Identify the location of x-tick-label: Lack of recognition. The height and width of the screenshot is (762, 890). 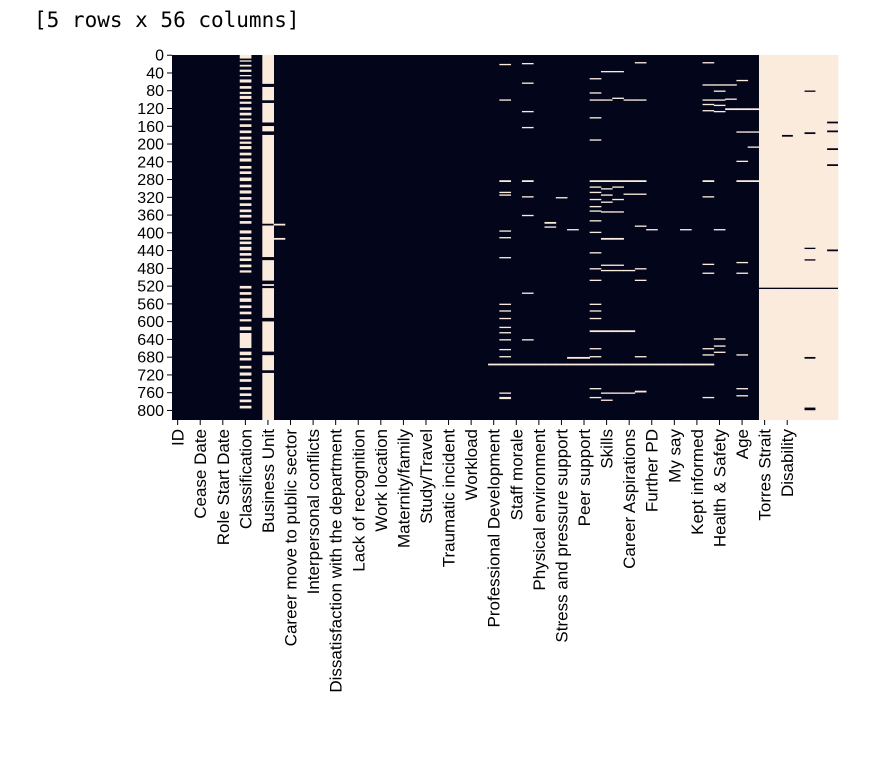
(358, 500).